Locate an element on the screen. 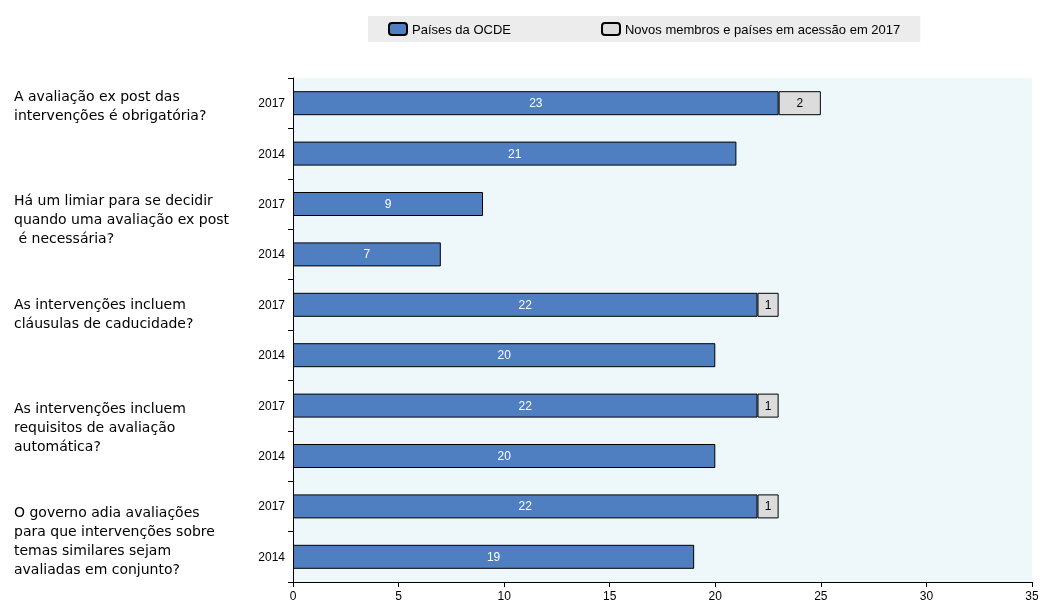  x-tick-label: 5 is located at coordinates (399, 596).